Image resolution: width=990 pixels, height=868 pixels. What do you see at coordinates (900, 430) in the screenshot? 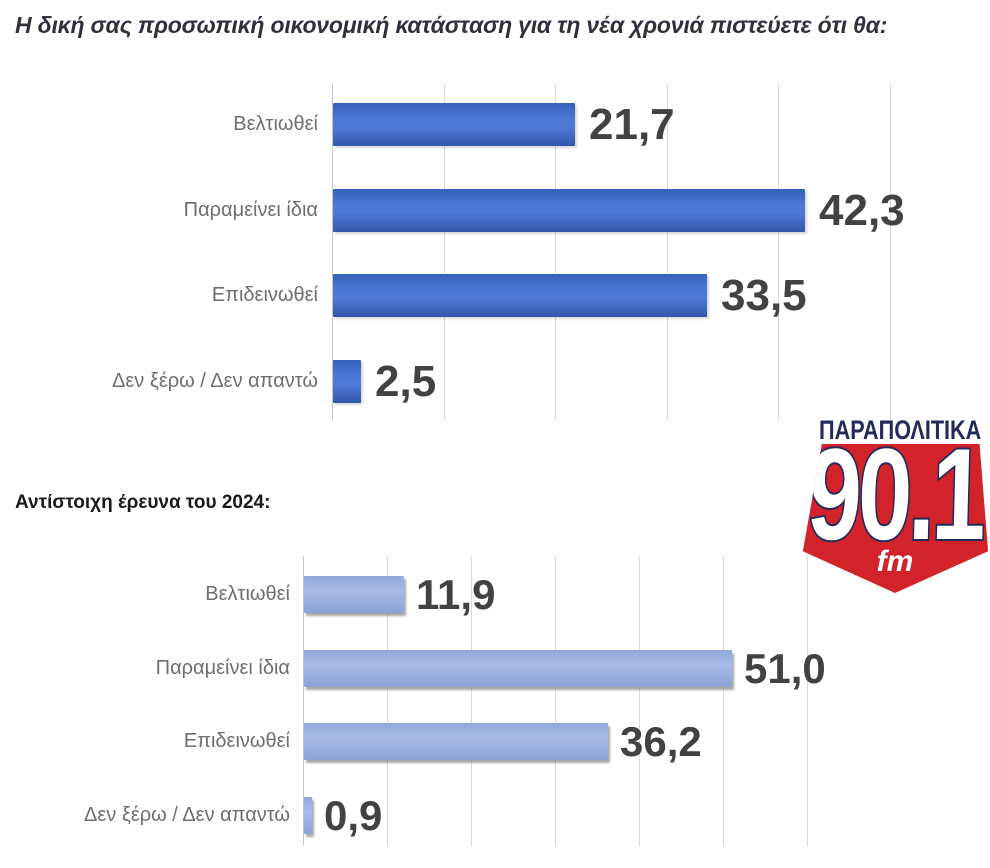
I see `logo-station-name: ΠΑΡΑΠΟΛΙΤΙΚΑ` at bounding box center [900, 430].